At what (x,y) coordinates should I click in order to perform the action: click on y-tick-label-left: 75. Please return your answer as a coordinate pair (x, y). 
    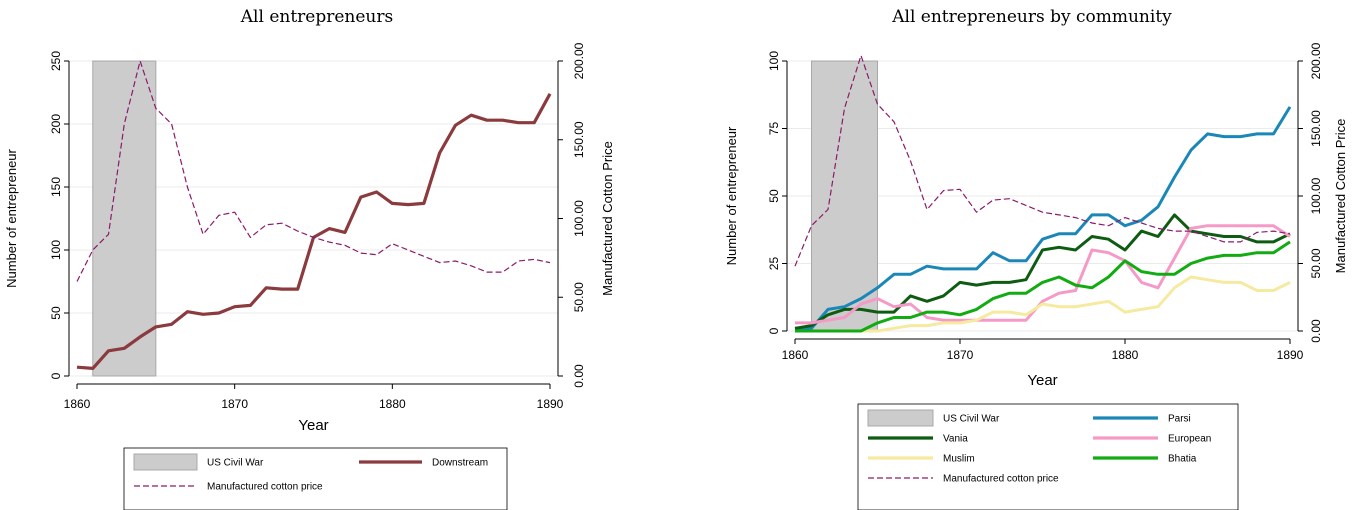
    Looking at the image, I should click on (774, 129).